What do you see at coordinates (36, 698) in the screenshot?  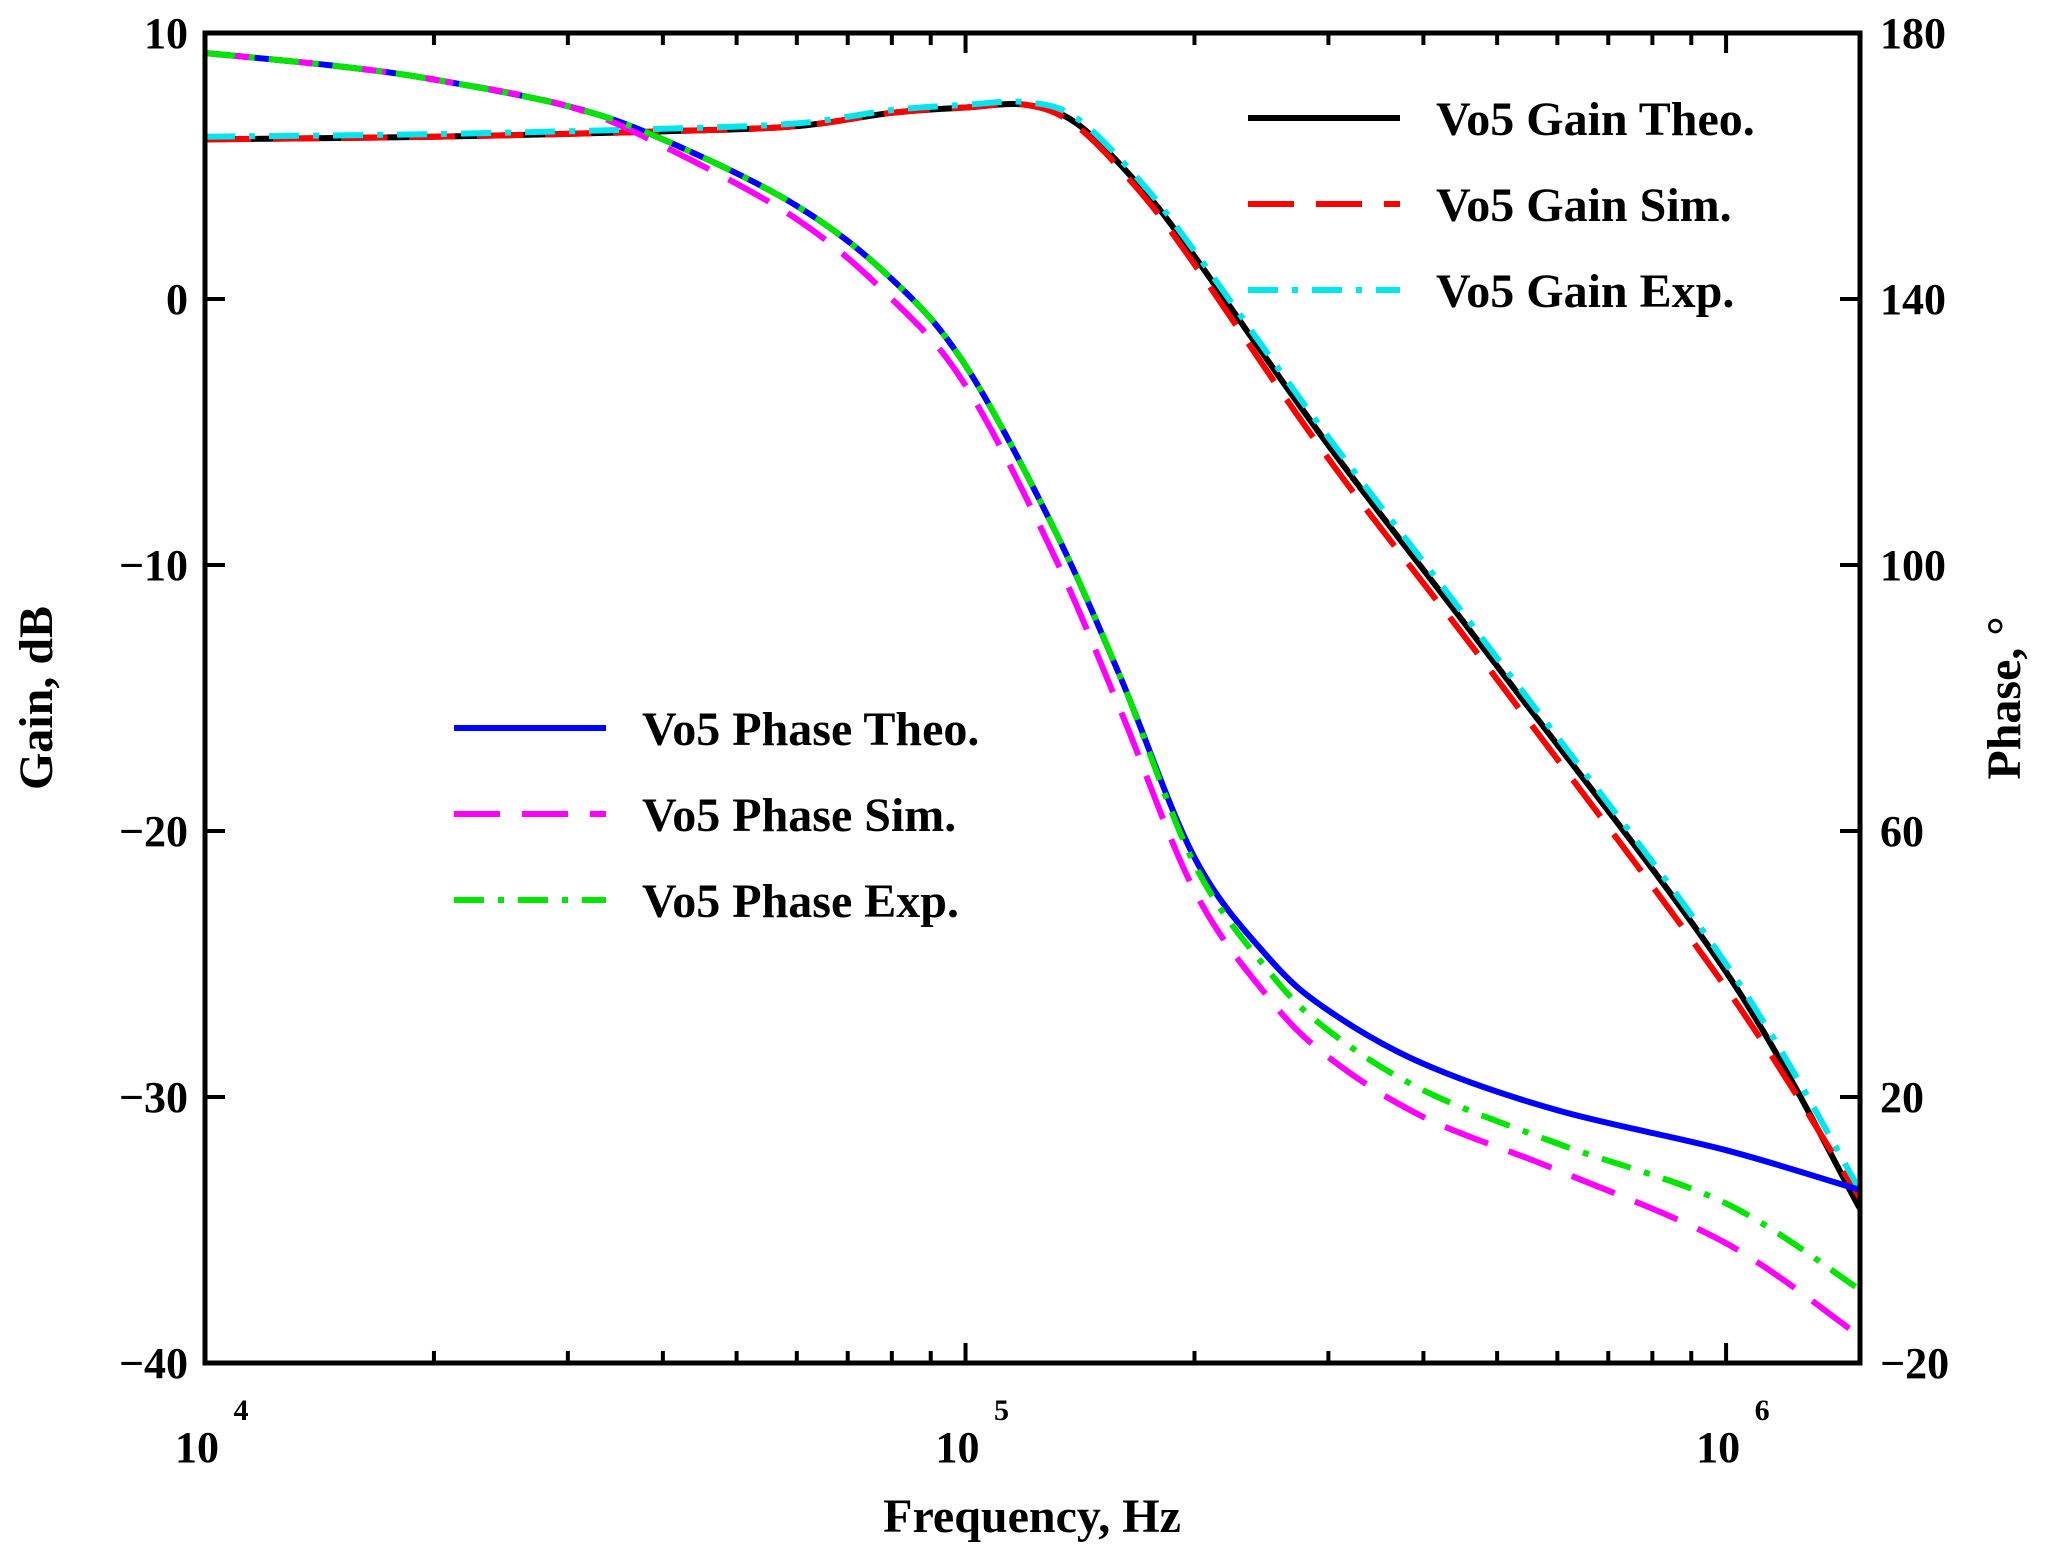 I see `y-axis-title: Gain, dB` at bounding box center [36, 698].